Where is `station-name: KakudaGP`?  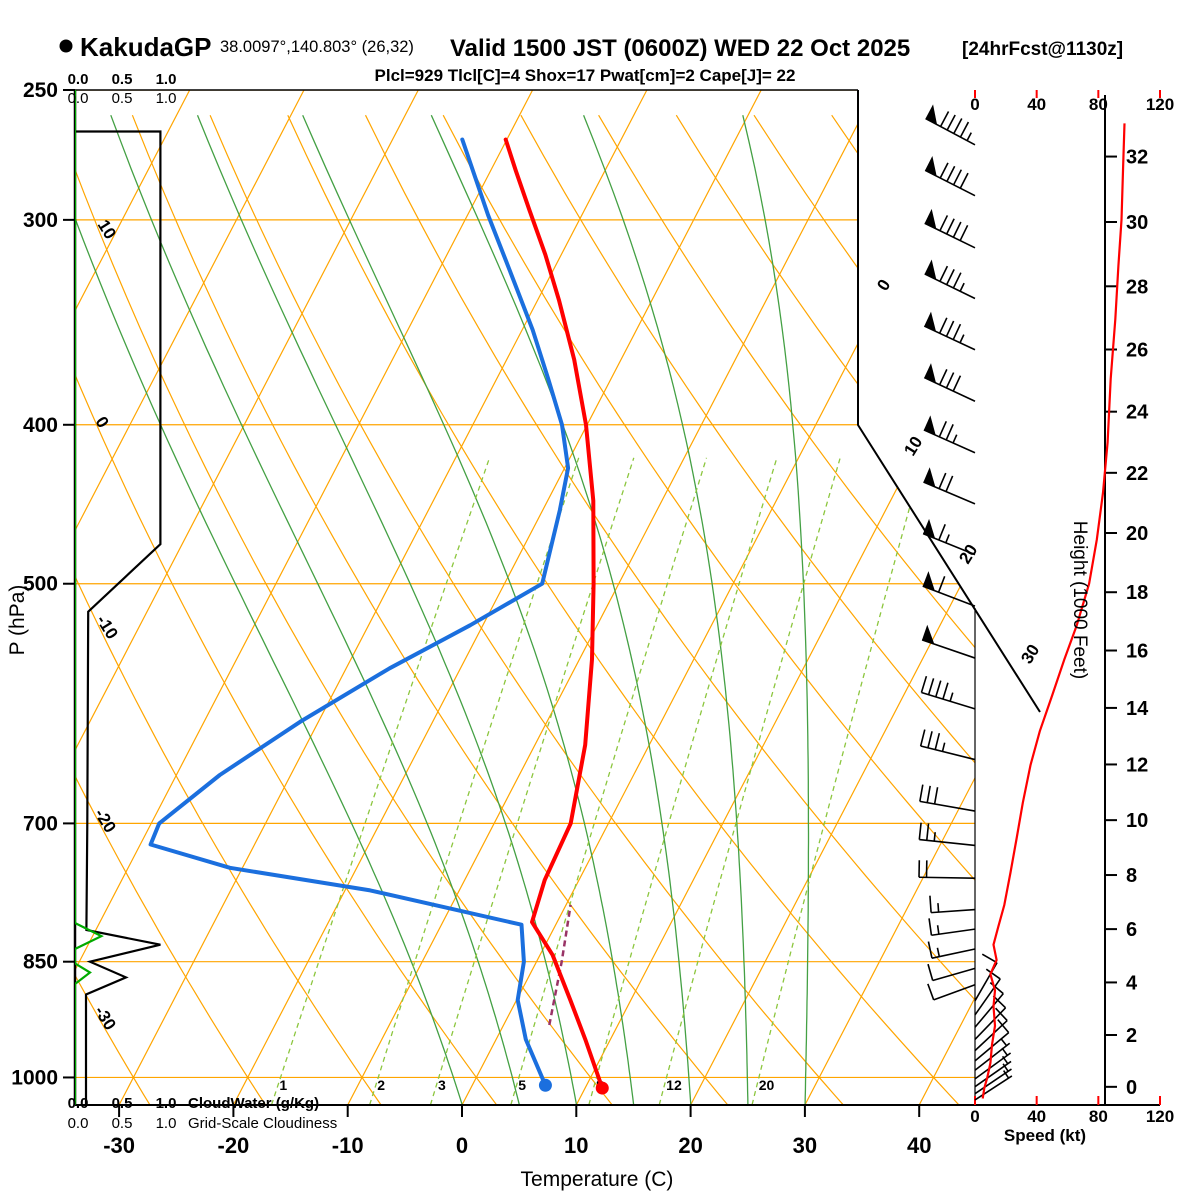
station-name: KakudaGP is located at coordinates (146, 47).